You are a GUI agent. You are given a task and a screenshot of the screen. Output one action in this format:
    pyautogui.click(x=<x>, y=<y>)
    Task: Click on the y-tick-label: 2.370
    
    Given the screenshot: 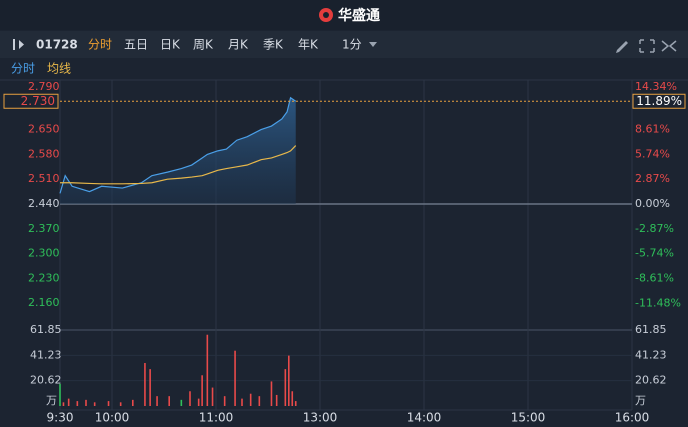 What is the action you would take?
    pyautogui.click(x=44, y=228)
    